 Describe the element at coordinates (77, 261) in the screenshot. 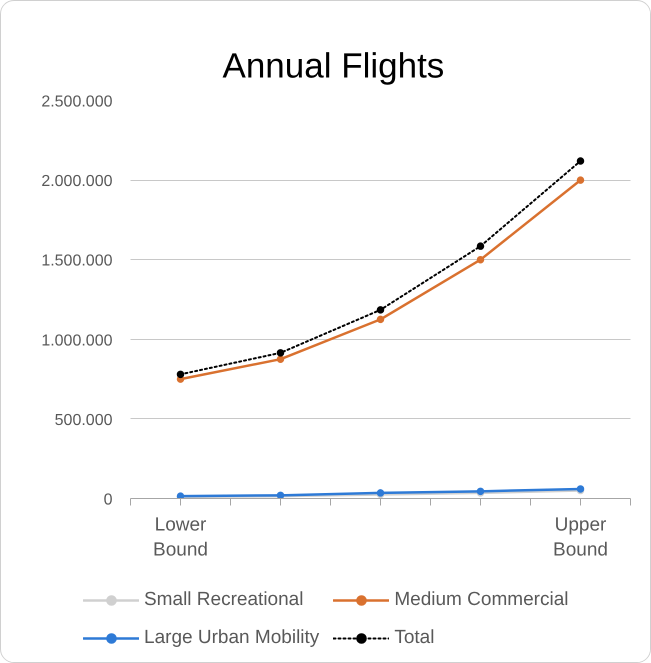

I see `y-tick-label: 1.500.000` at that location.